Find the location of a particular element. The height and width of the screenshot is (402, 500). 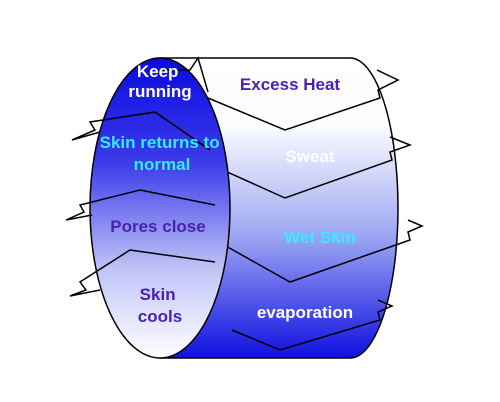

arrow-sweat is located at coordinates (308, 167).